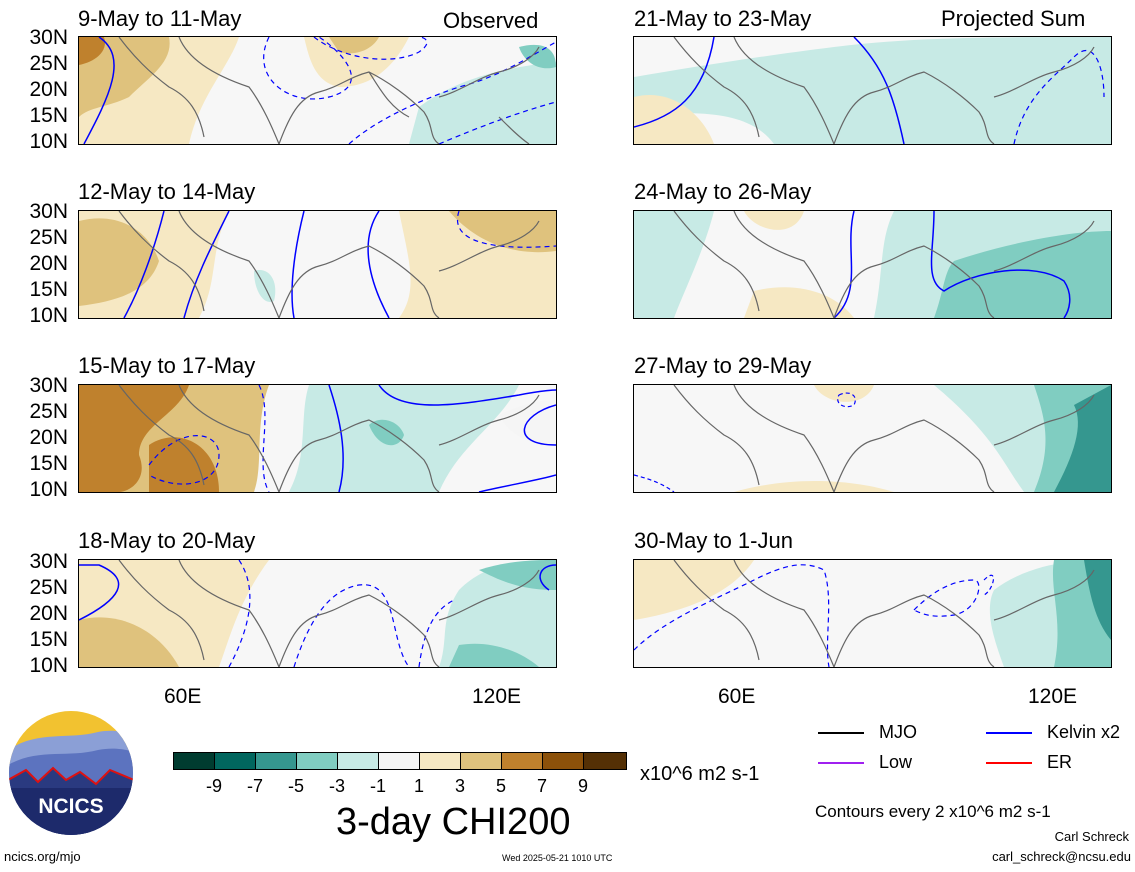 The height and width of the screenshot is (872, 1135). I want to click on colorbar, so click(400, 761).